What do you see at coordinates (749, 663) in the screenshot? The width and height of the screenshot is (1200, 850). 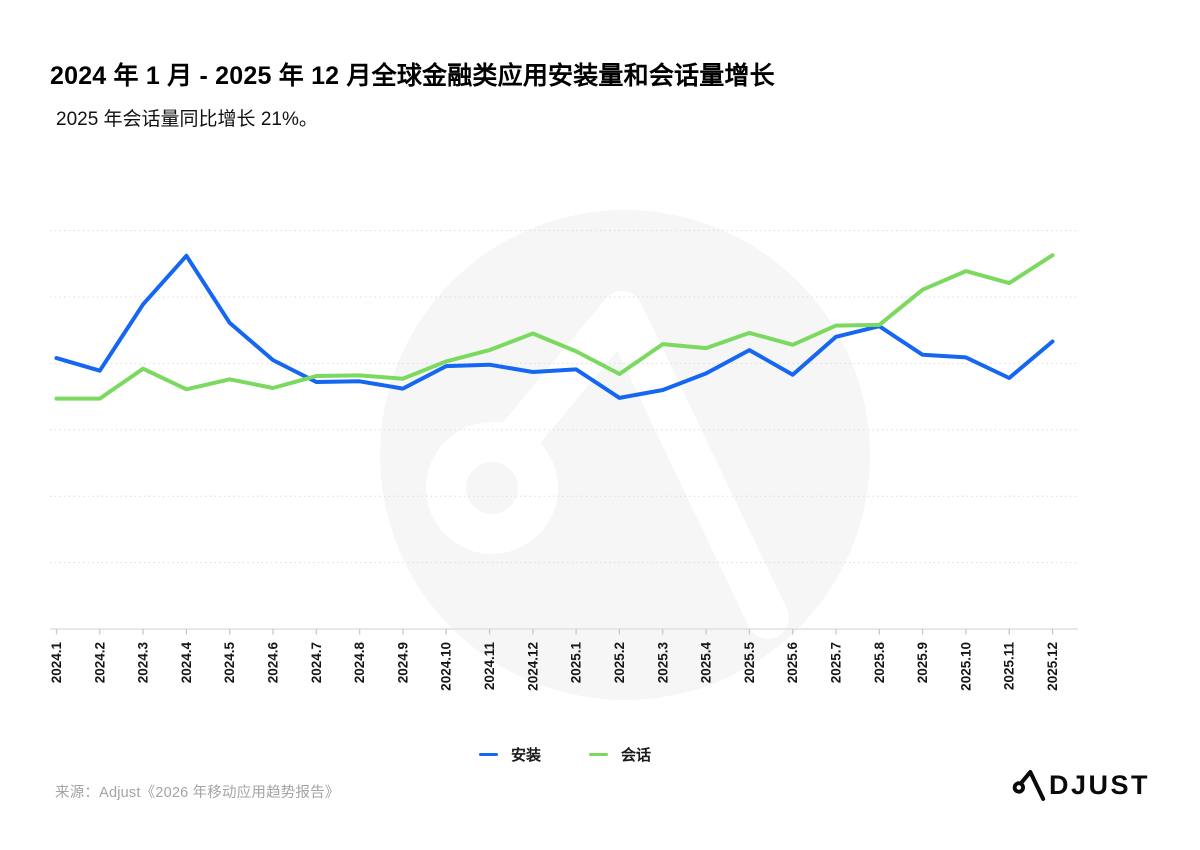 I see `svg-text: 2025.5` at bounding box center [749, 663].